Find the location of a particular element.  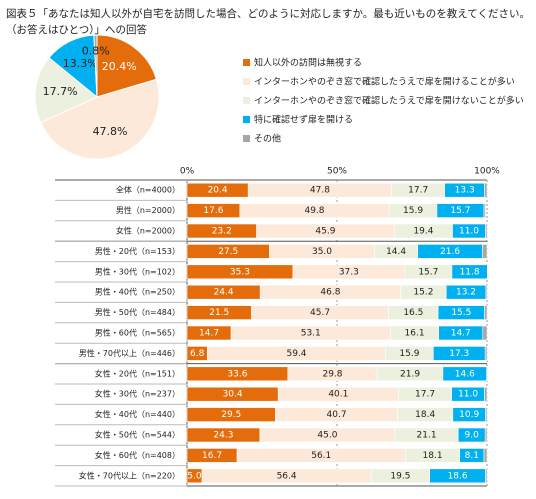

value-label: 16.1 is located at coordinates (415, 334).